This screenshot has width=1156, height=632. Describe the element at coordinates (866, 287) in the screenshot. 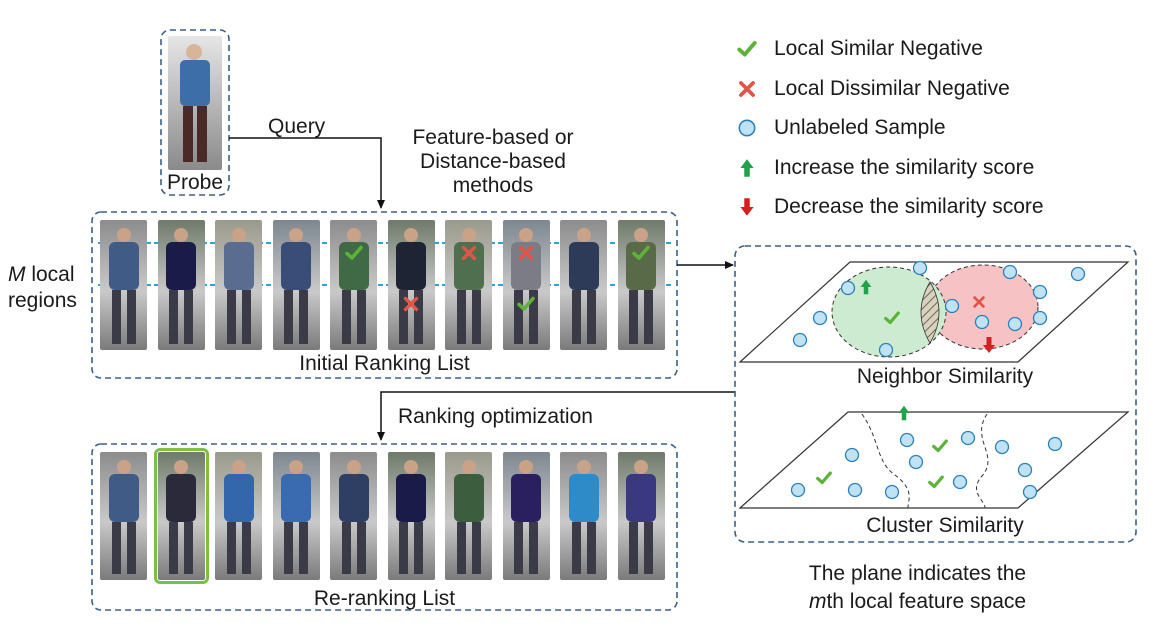

I see `neighbor-up-arrow-icon` at that location.